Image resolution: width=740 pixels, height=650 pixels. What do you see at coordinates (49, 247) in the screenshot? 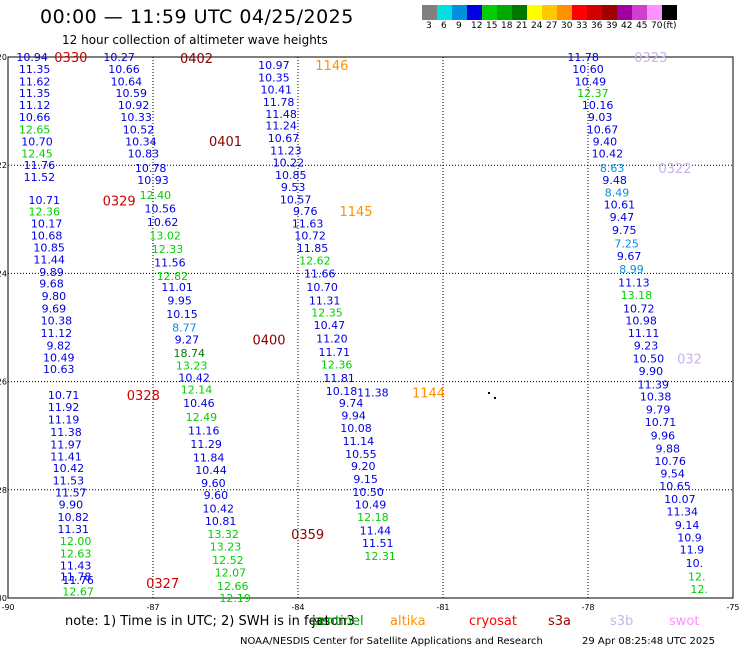
I see `wave-height-value: 10.85` at bounding box center [49, 247].